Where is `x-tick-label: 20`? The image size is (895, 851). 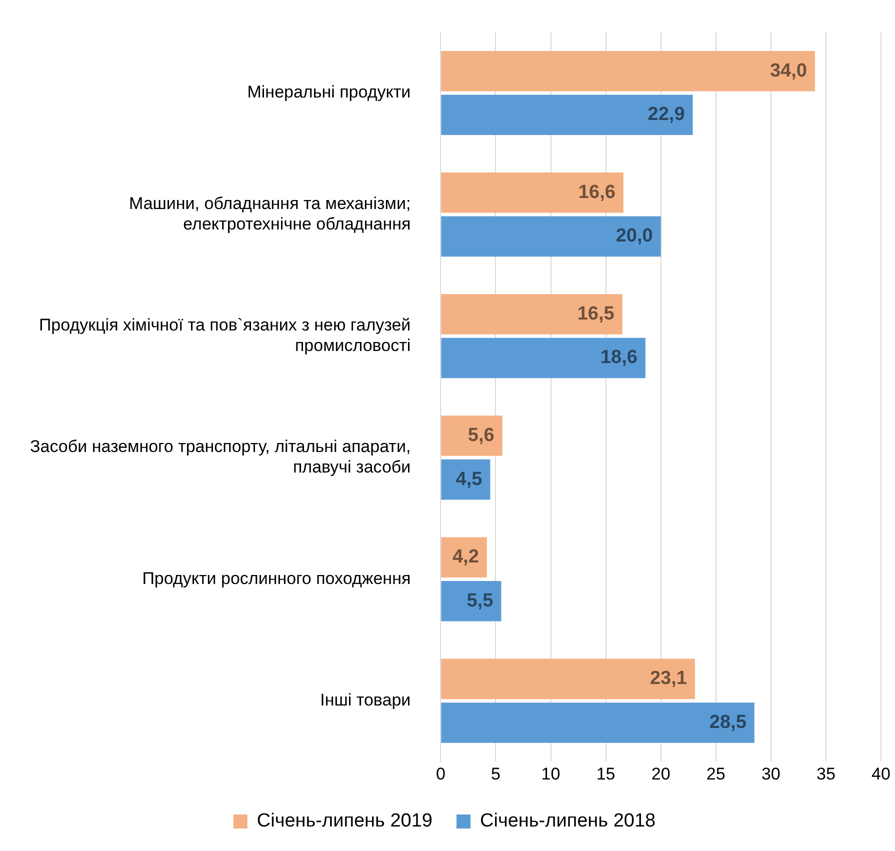 x-tick-label: 20 is located at coordinates (660, 774).